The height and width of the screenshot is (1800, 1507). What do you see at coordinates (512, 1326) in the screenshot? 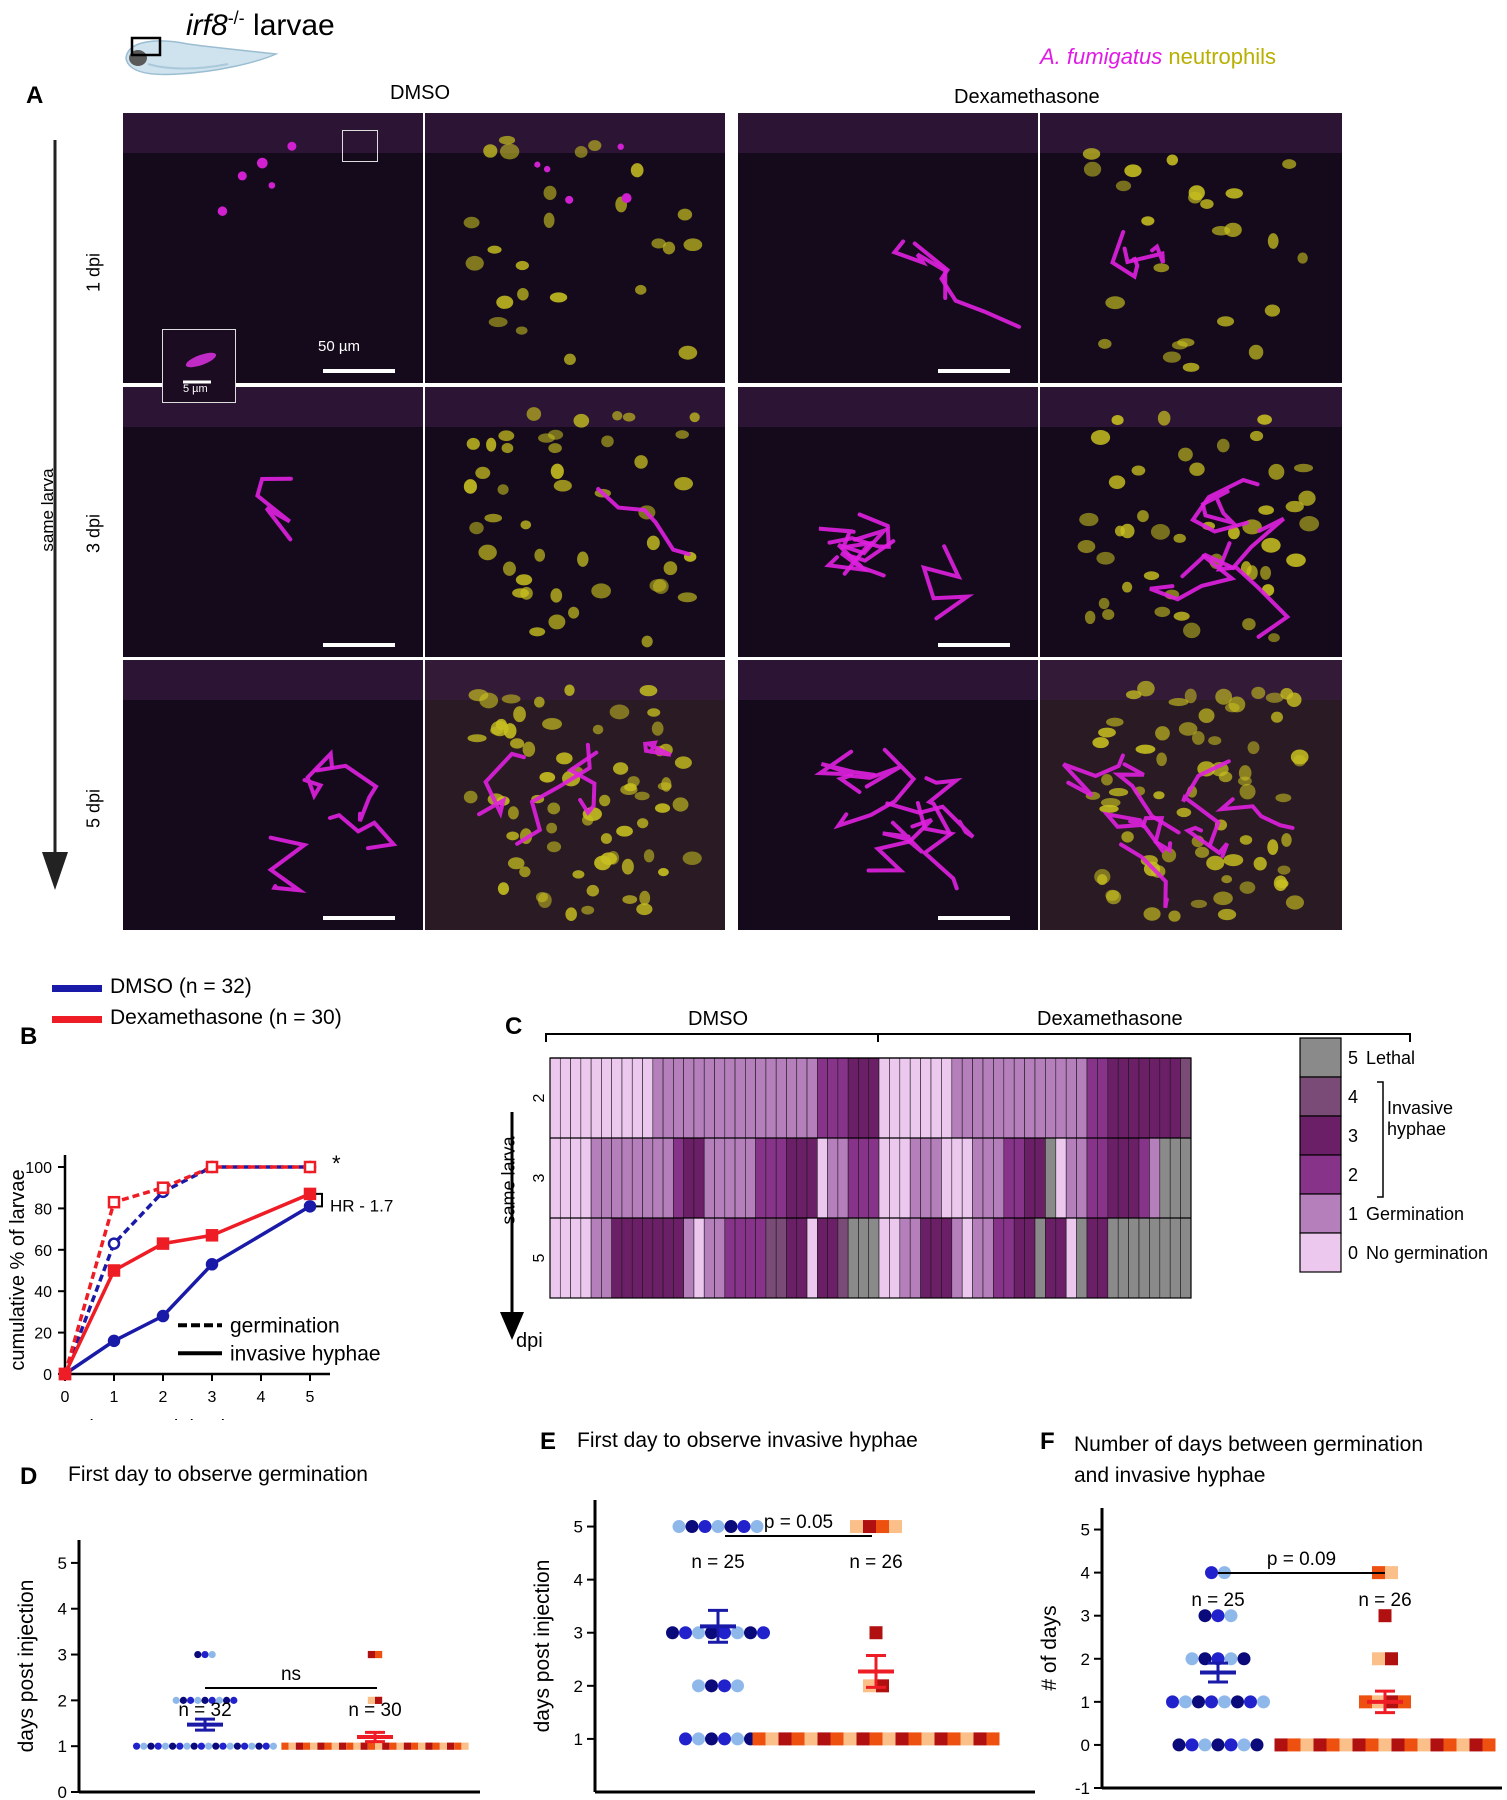
I see `heatmap-arrow-head` at bounding box center [512, 1326].